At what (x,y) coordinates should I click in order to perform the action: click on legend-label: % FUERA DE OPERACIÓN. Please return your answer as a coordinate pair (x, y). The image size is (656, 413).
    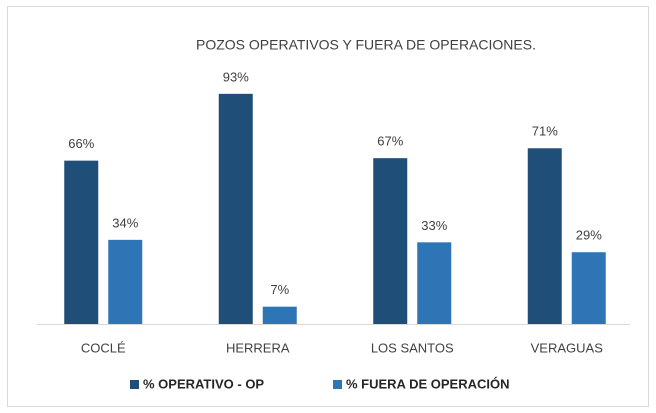
    Looking at the image, I should click on (427, 383).